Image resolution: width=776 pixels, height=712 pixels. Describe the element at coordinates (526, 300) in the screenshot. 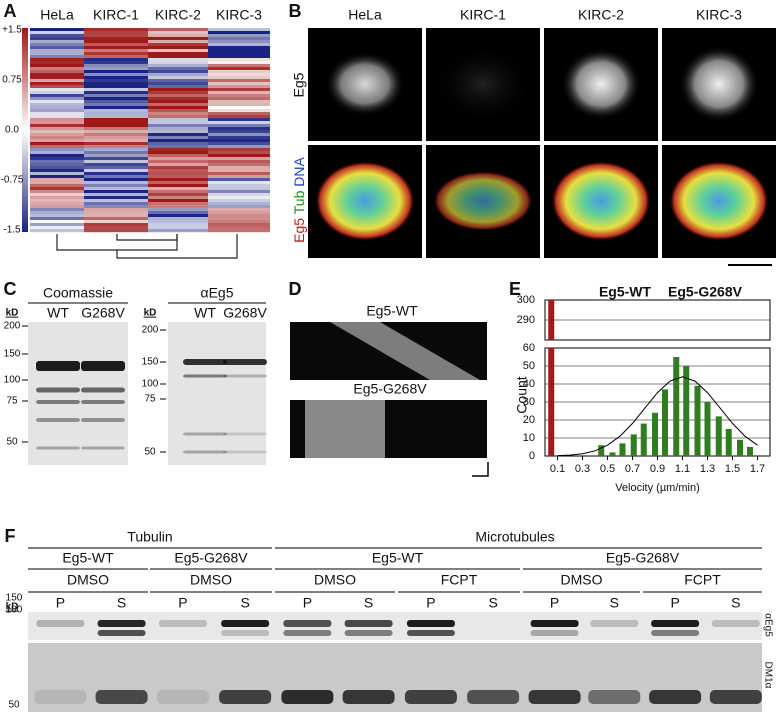

I see `y-tick-label: 300` at that location.